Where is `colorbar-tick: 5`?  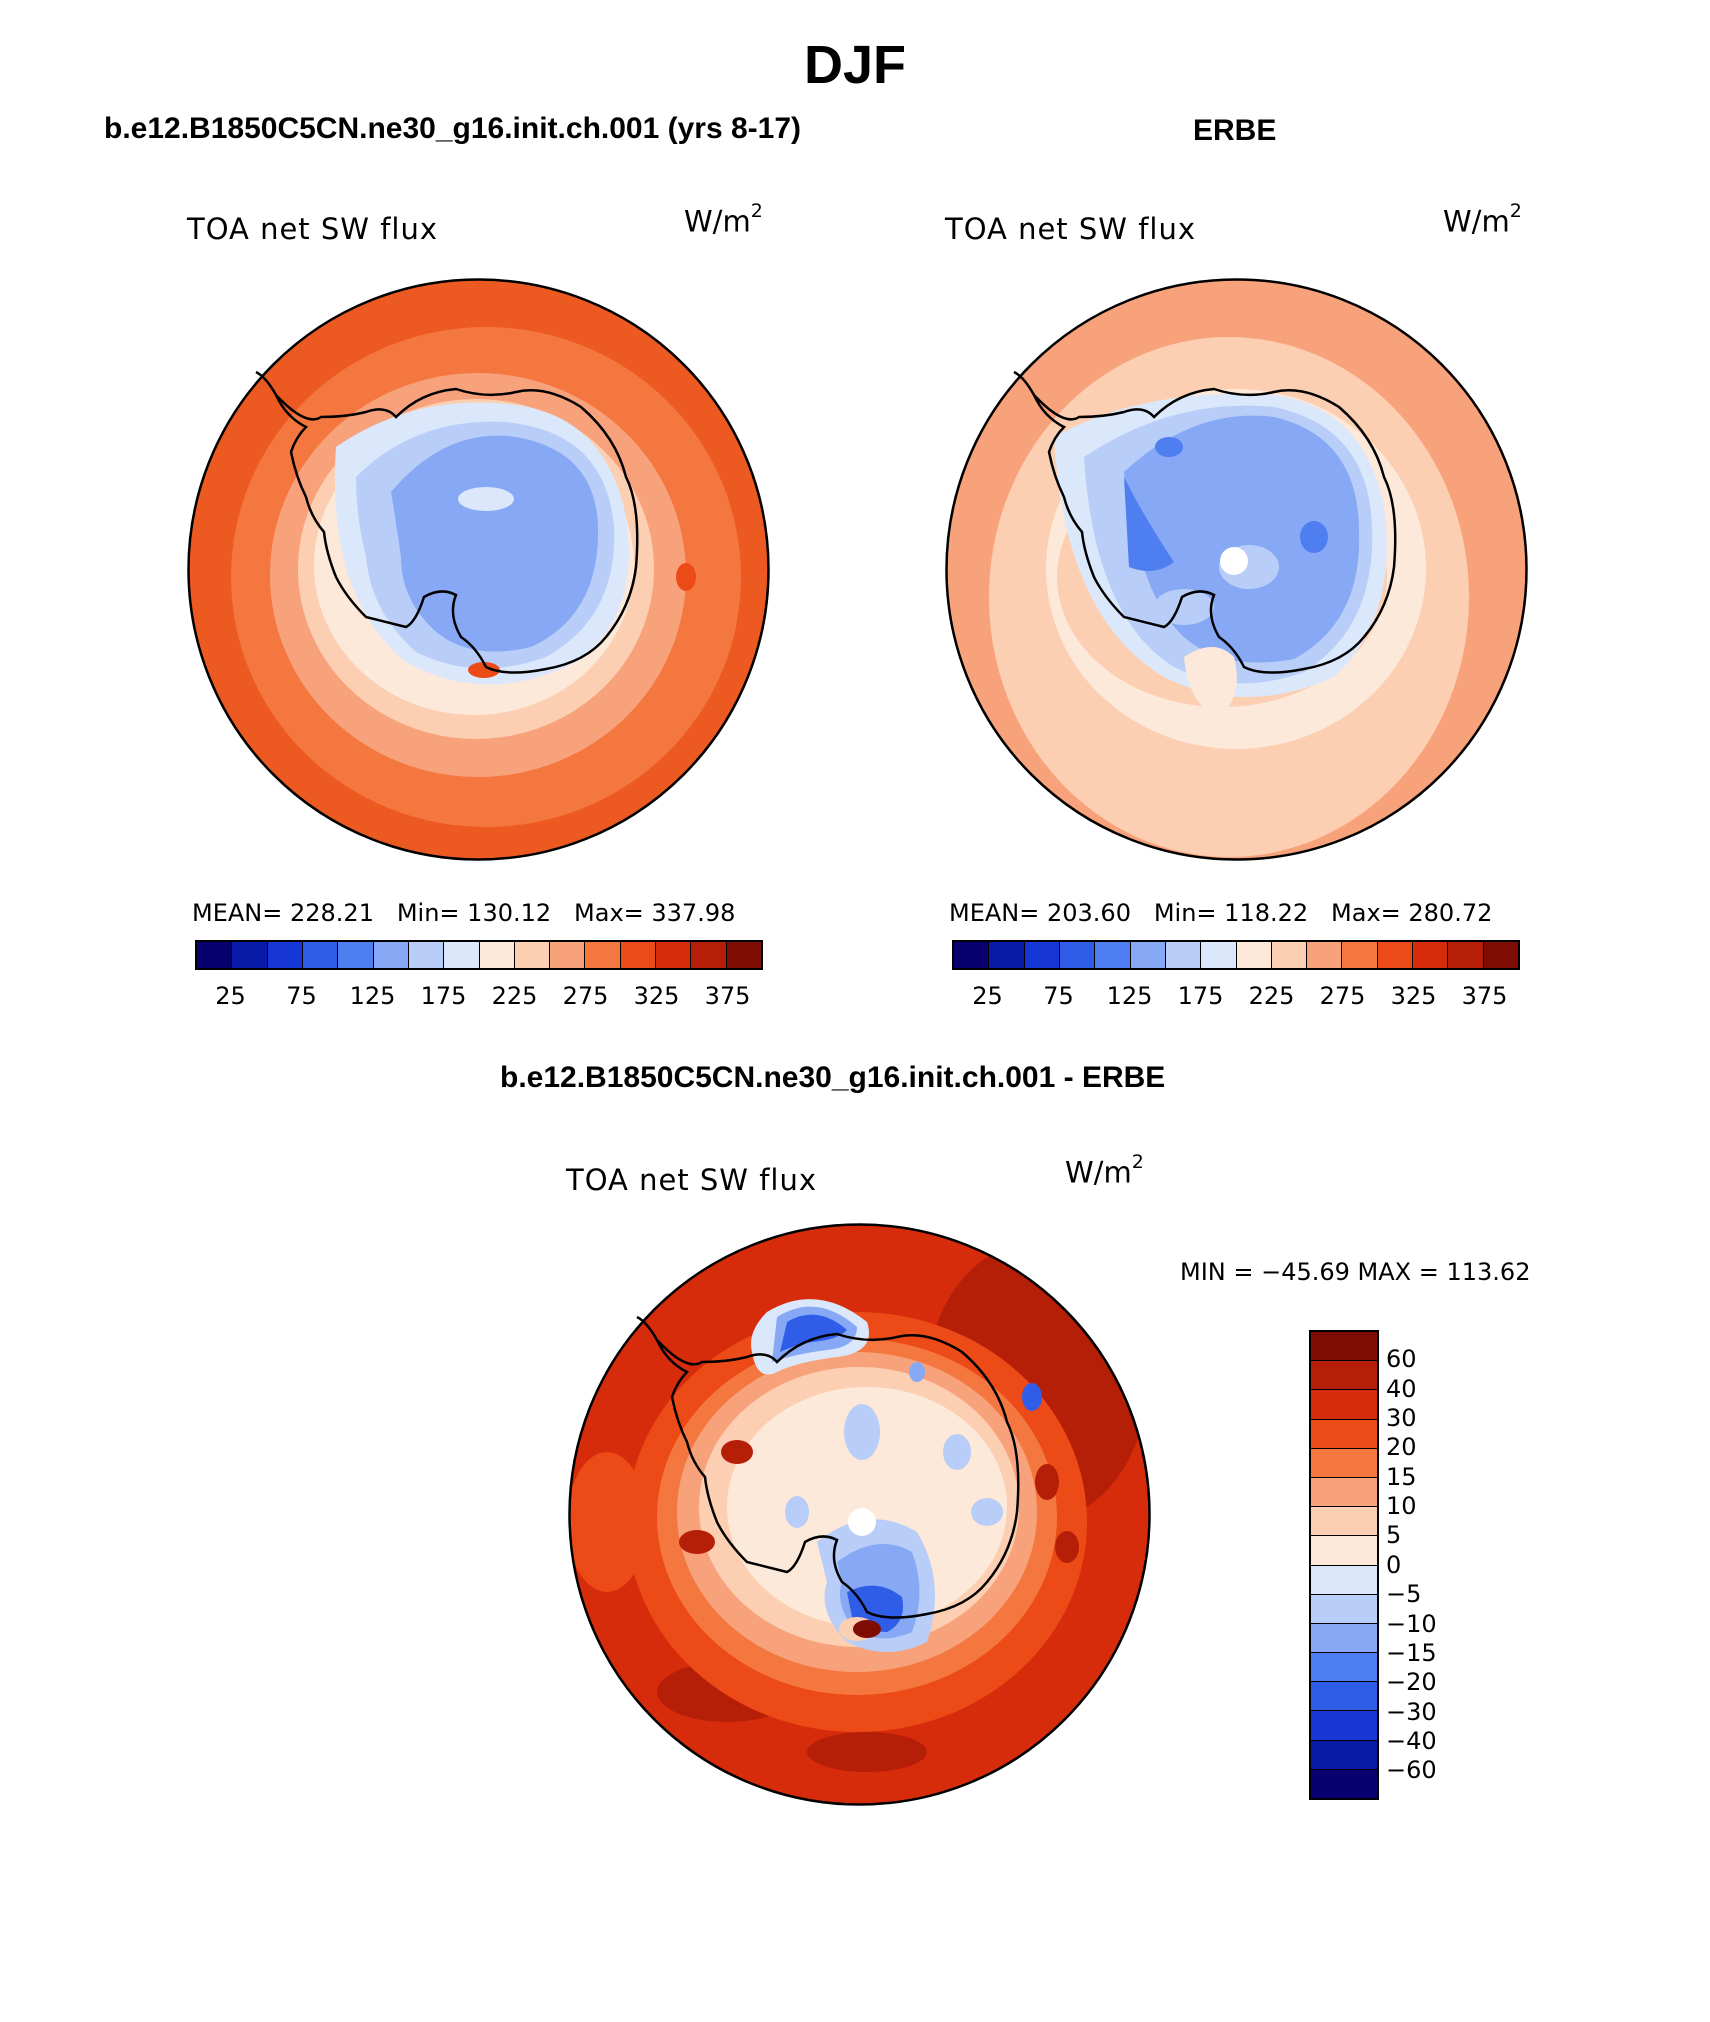
colorbar-tick: 5 is located at coordinates (1394, 1535).